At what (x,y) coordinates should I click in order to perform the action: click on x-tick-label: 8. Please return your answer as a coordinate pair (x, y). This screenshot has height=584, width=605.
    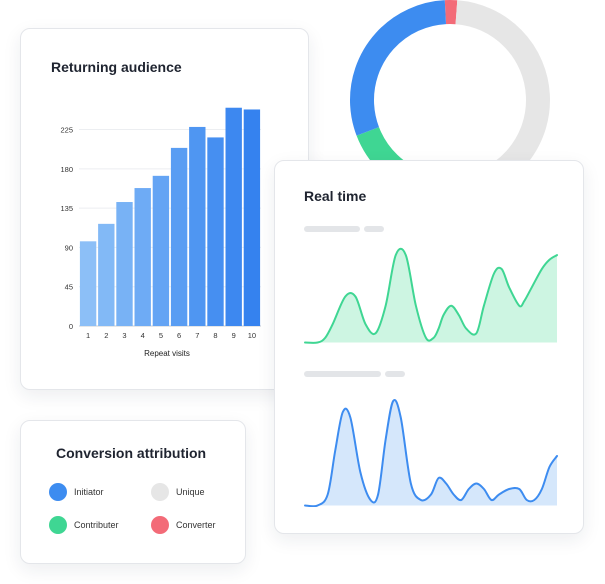
    Looking at the image, I should click on (215, 335).